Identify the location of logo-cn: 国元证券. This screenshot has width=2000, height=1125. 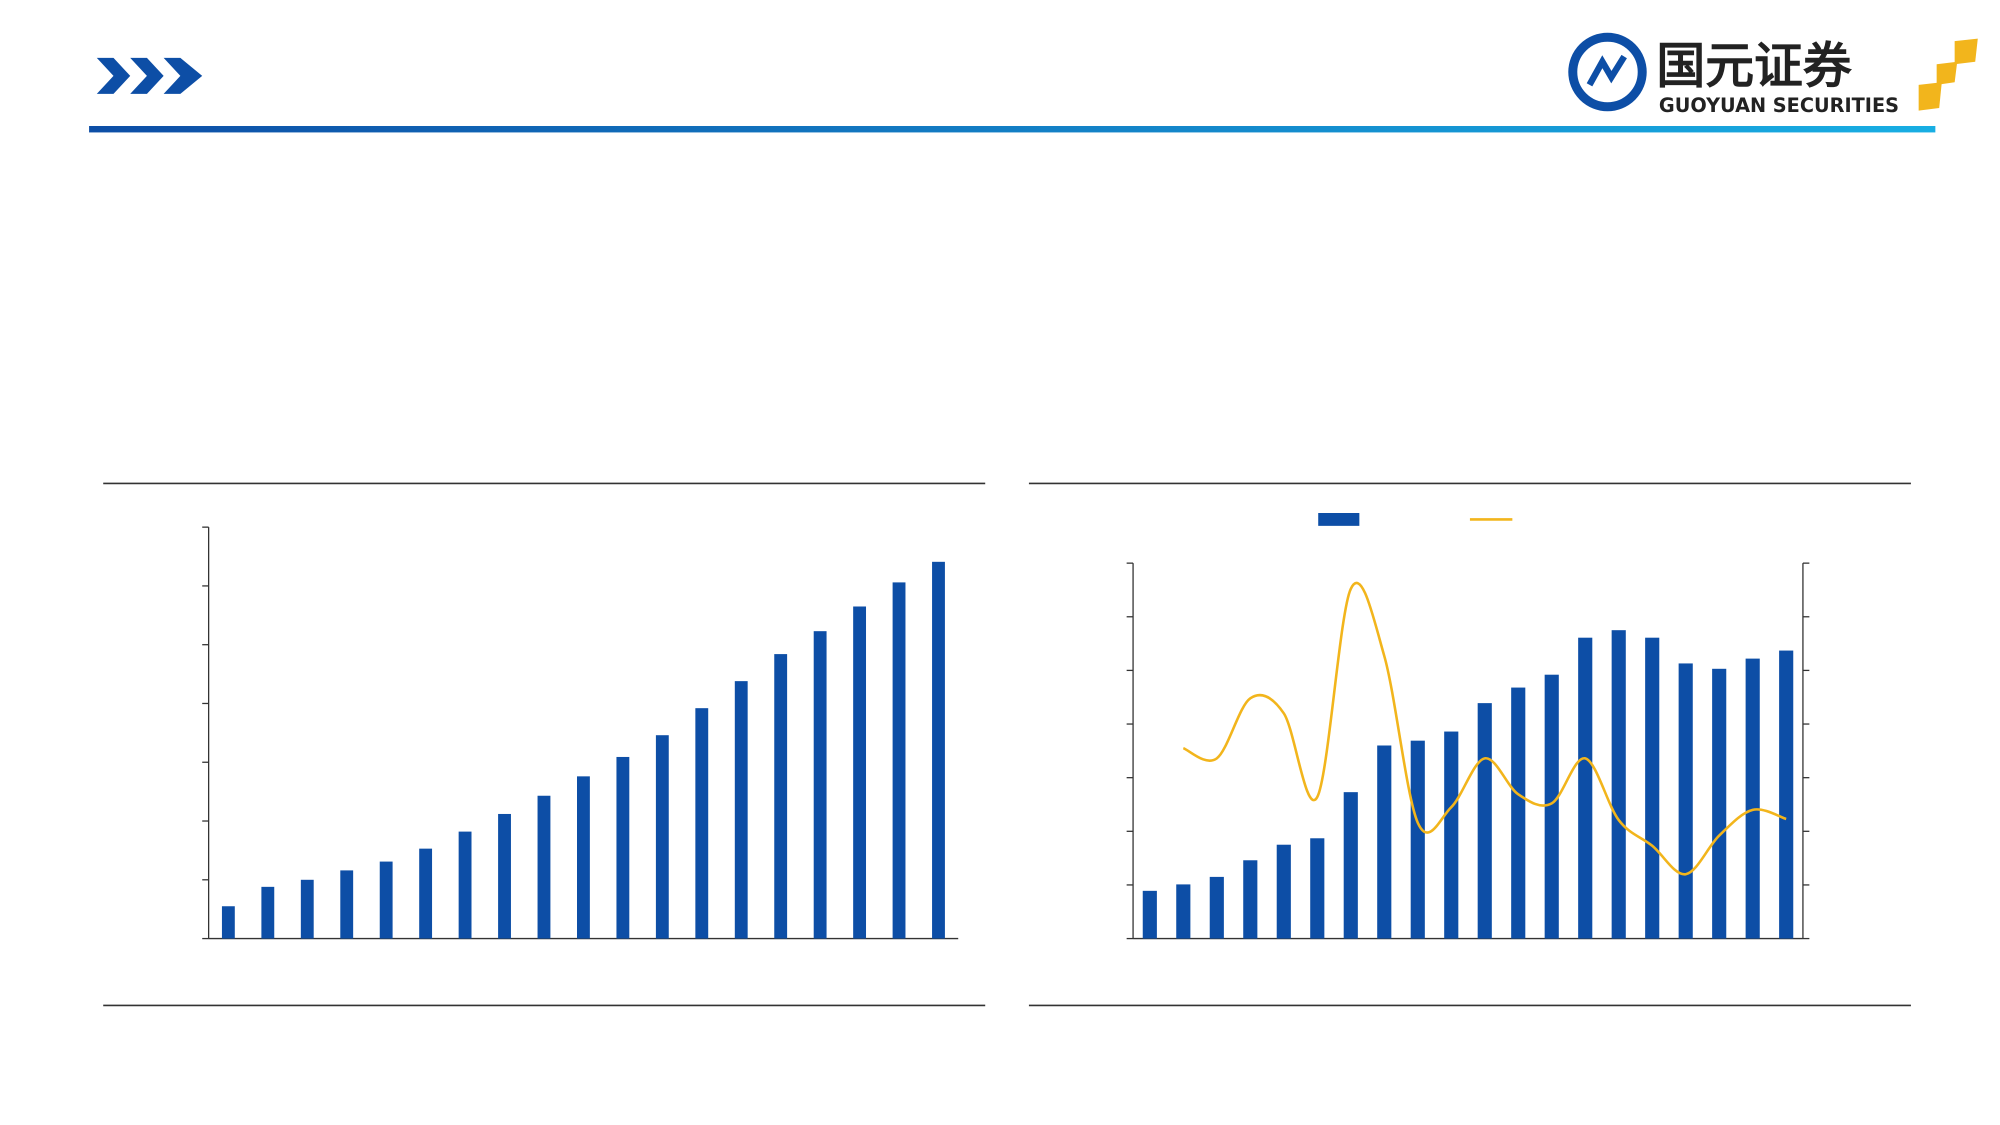
(1754, 65).